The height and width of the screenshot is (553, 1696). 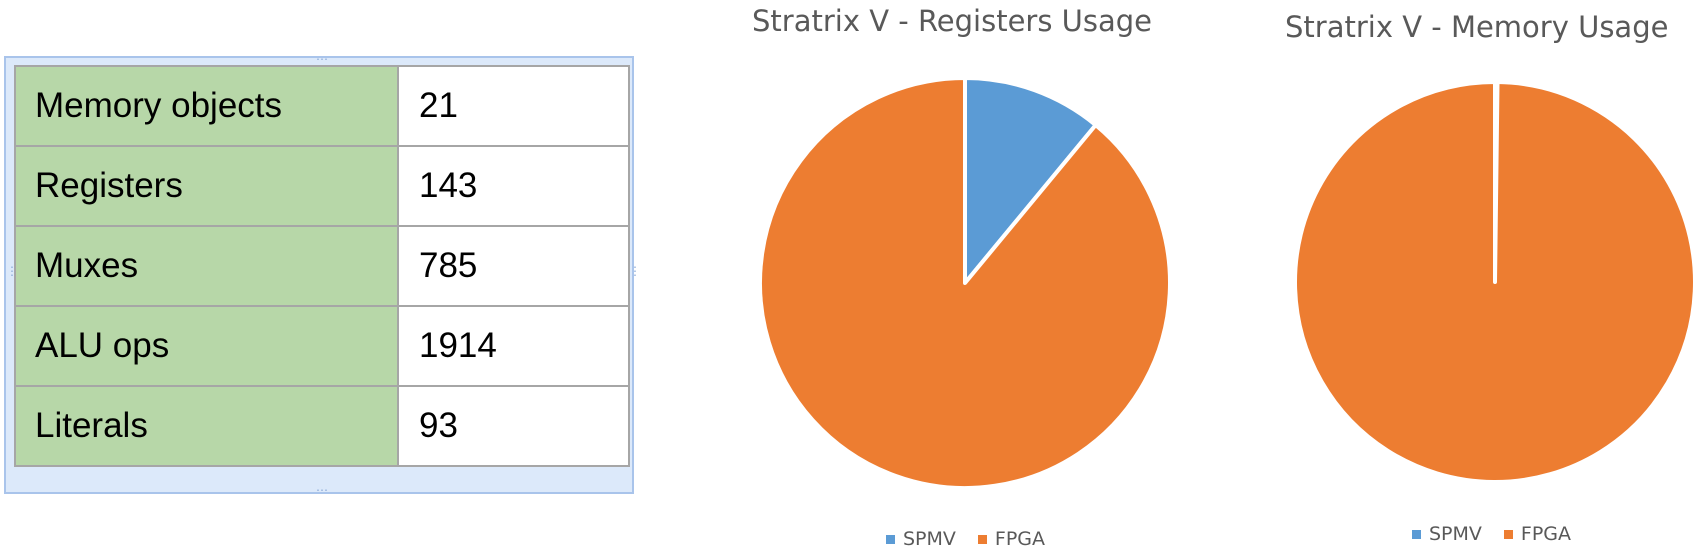 I want to click on row-label: Registers, so click(x=206, y=186).